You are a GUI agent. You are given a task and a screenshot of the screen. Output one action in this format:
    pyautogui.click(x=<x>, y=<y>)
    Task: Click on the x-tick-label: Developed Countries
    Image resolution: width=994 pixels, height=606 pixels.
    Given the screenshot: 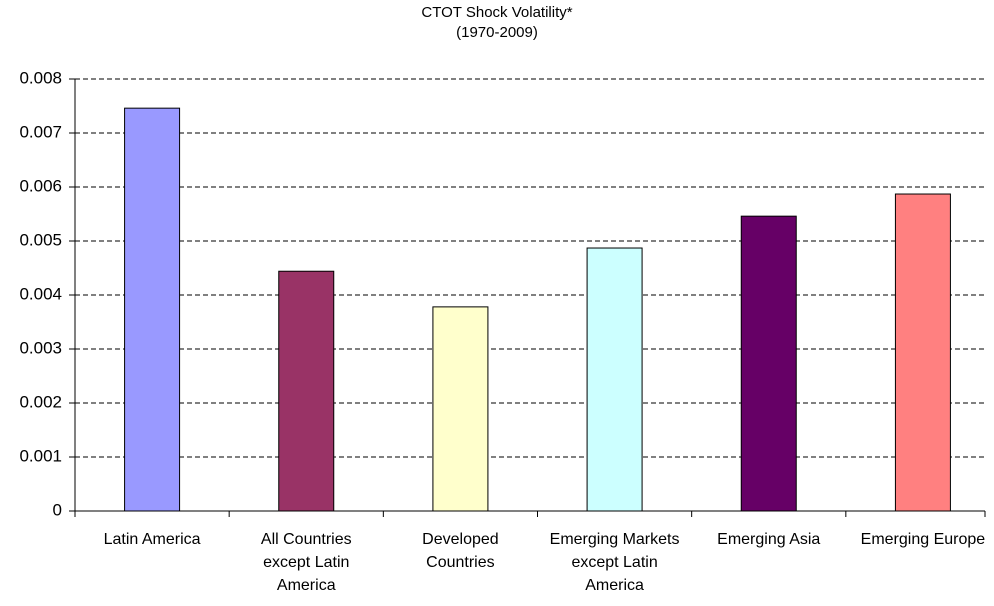 What is the action you would take?
    pyautogui.click(x=460, y=551)
    